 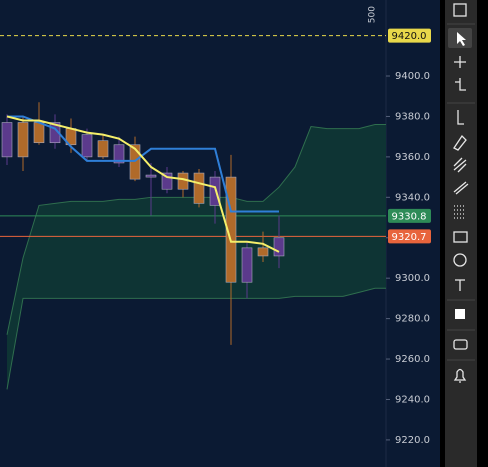 What do you see at coordinates (461, 188) in the screenshot?
I see `parallel-icon` at bounding box center [461, 188].